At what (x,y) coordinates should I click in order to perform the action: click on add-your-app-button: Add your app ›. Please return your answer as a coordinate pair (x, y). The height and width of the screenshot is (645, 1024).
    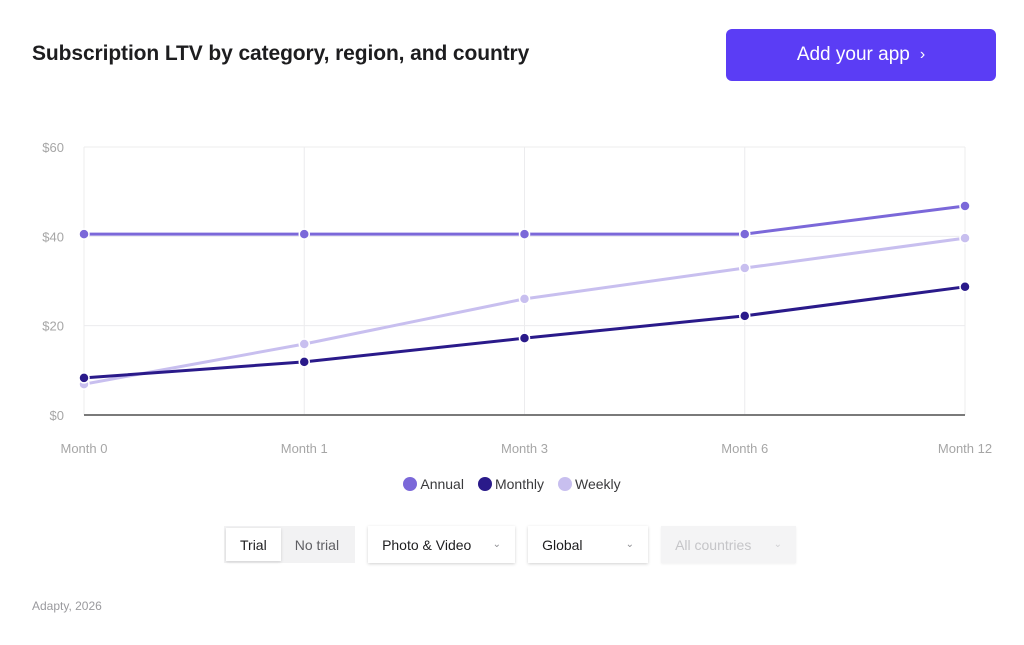
    Looking at the image, I should click on (861, 55).